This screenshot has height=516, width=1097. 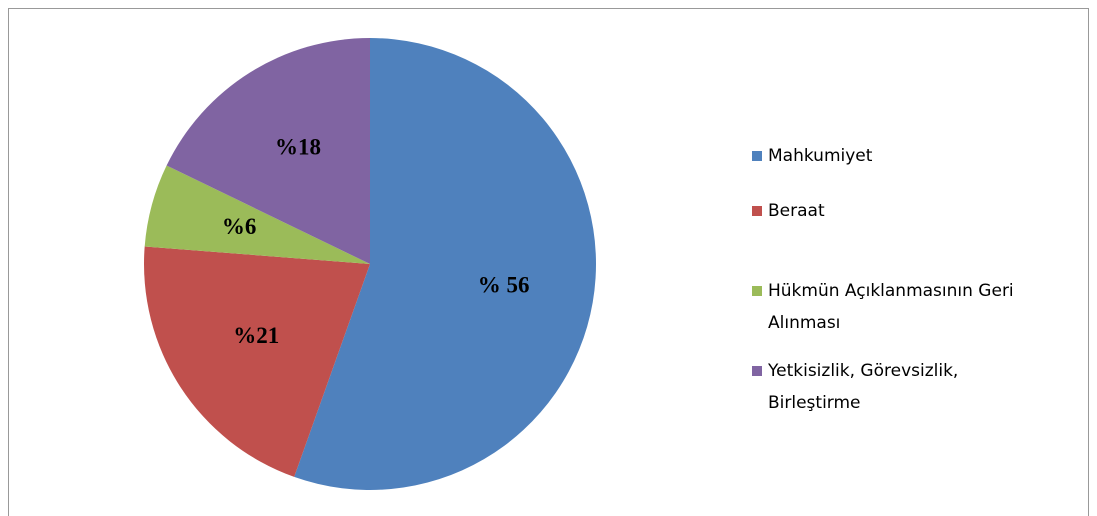 I want to click on legend-label: Mahkumiyet, so click(x=820, y=156).